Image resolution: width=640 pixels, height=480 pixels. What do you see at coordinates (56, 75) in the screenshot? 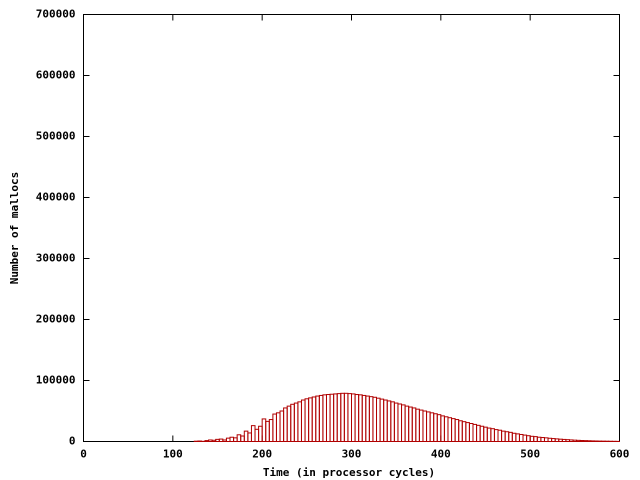
I see `y-tick-label: 600000` at bounding box center [56, 75].